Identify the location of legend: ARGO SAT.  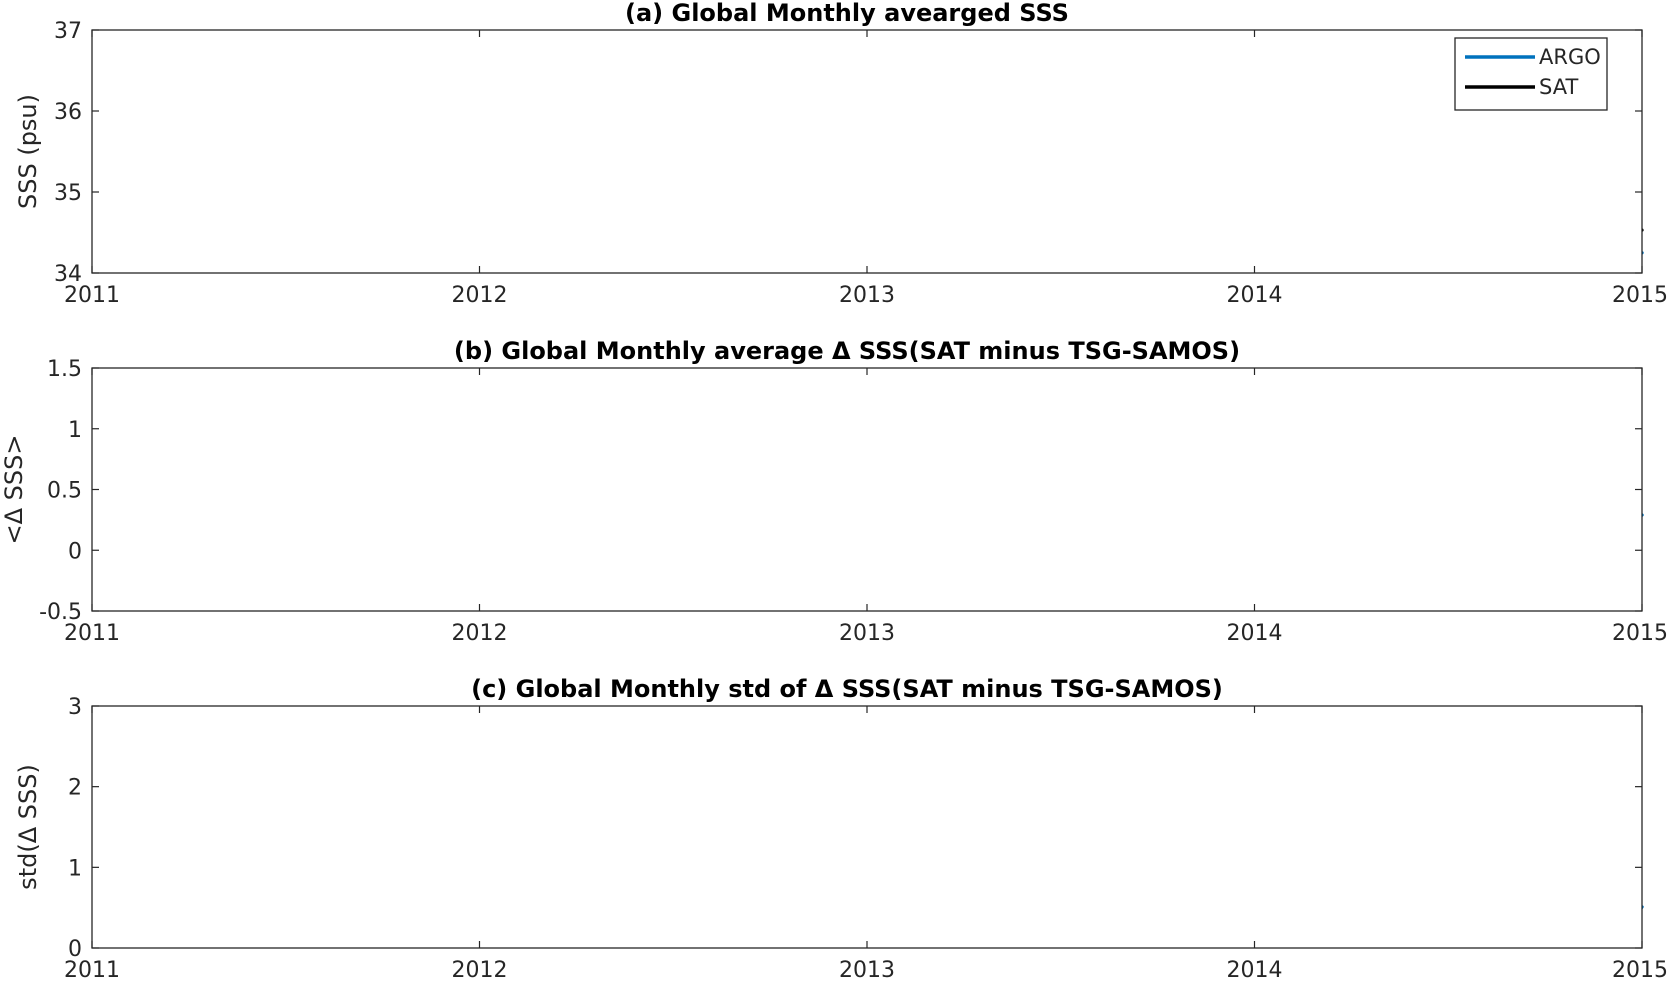
(1531, 74).